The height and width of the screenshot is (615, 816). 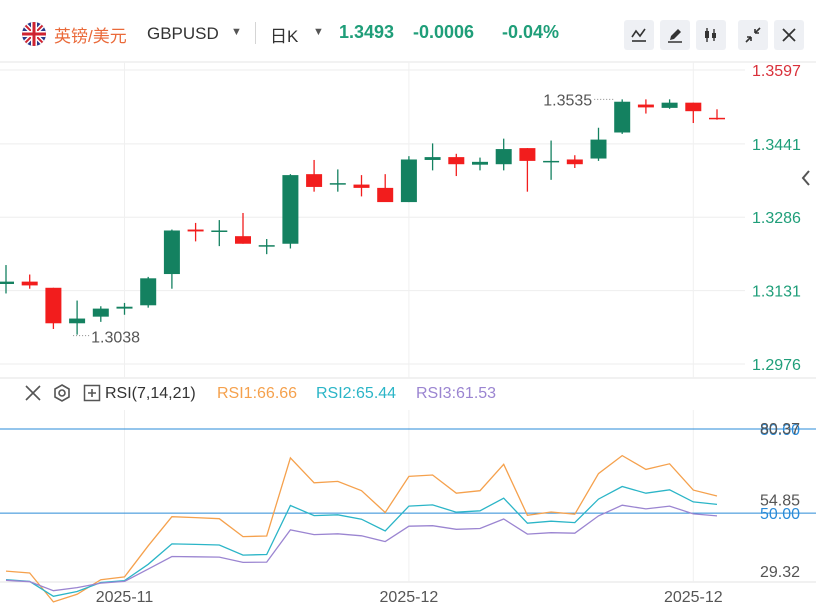 I want to click on uk-flag-icon, so click(x=34, y=34).